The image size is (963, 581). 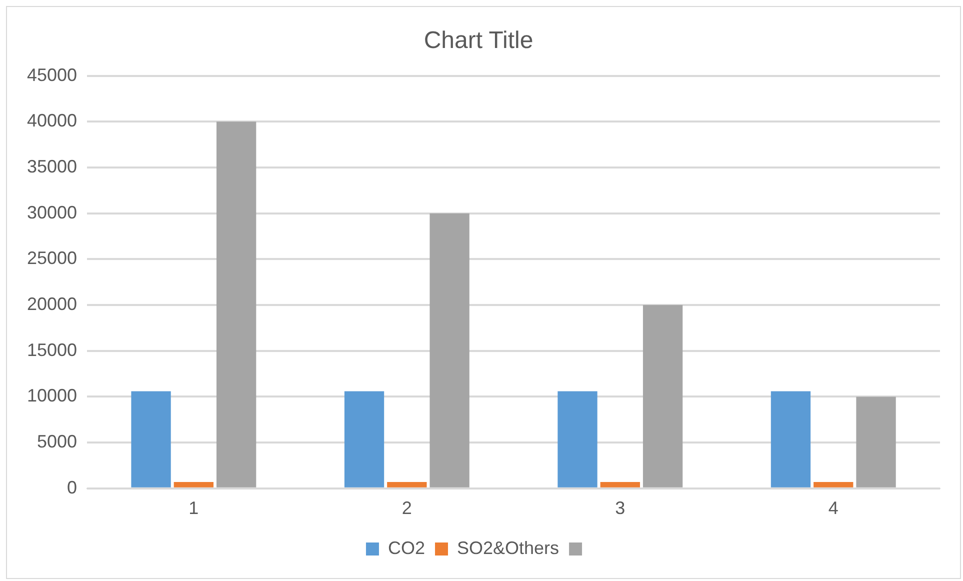 I want to click on y-tick-label: 10000, so click(x=52, y=396).